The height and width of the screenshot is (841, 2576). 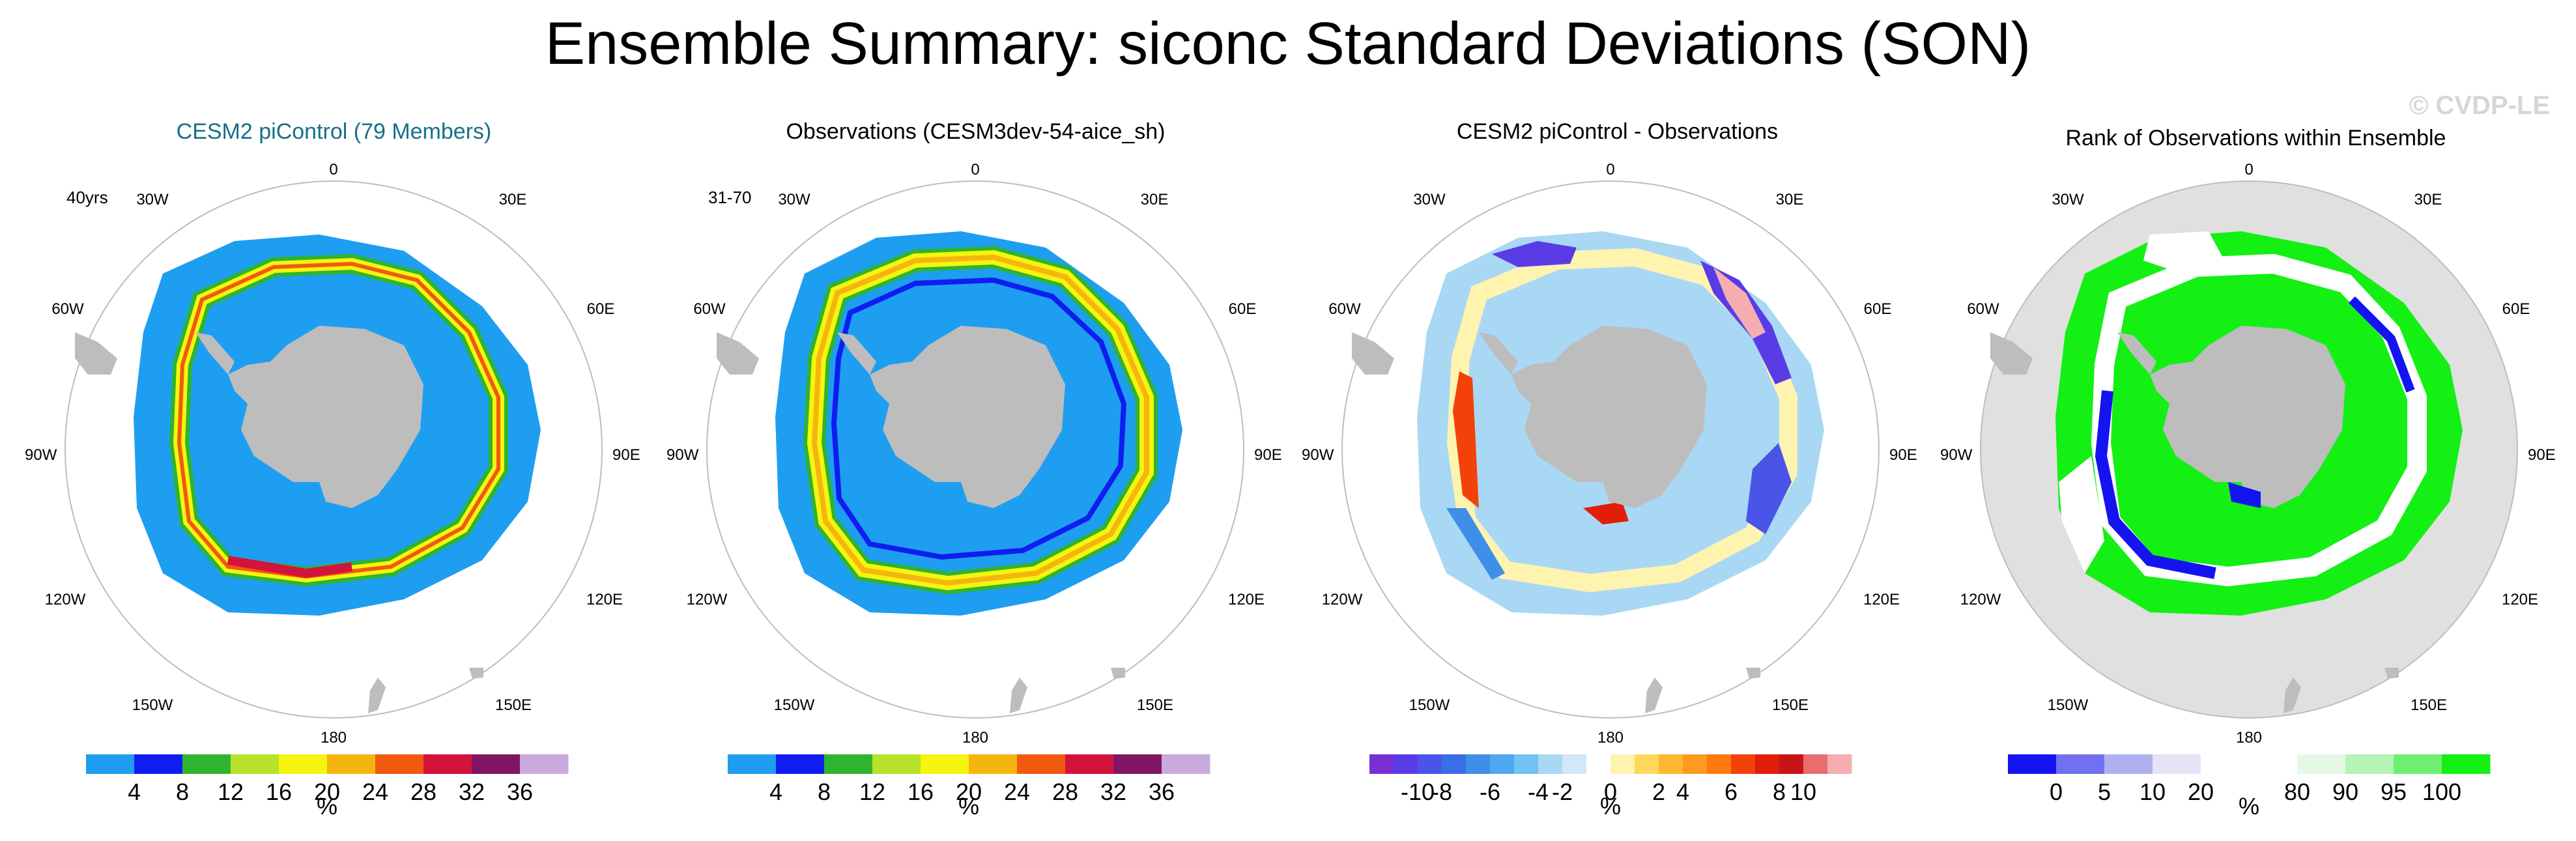 What do you see at coordinates (1617, 131) in the screenshot?
I see `panel-title: CESM2 piControl - Observations` at bounding box center [1617, 131].